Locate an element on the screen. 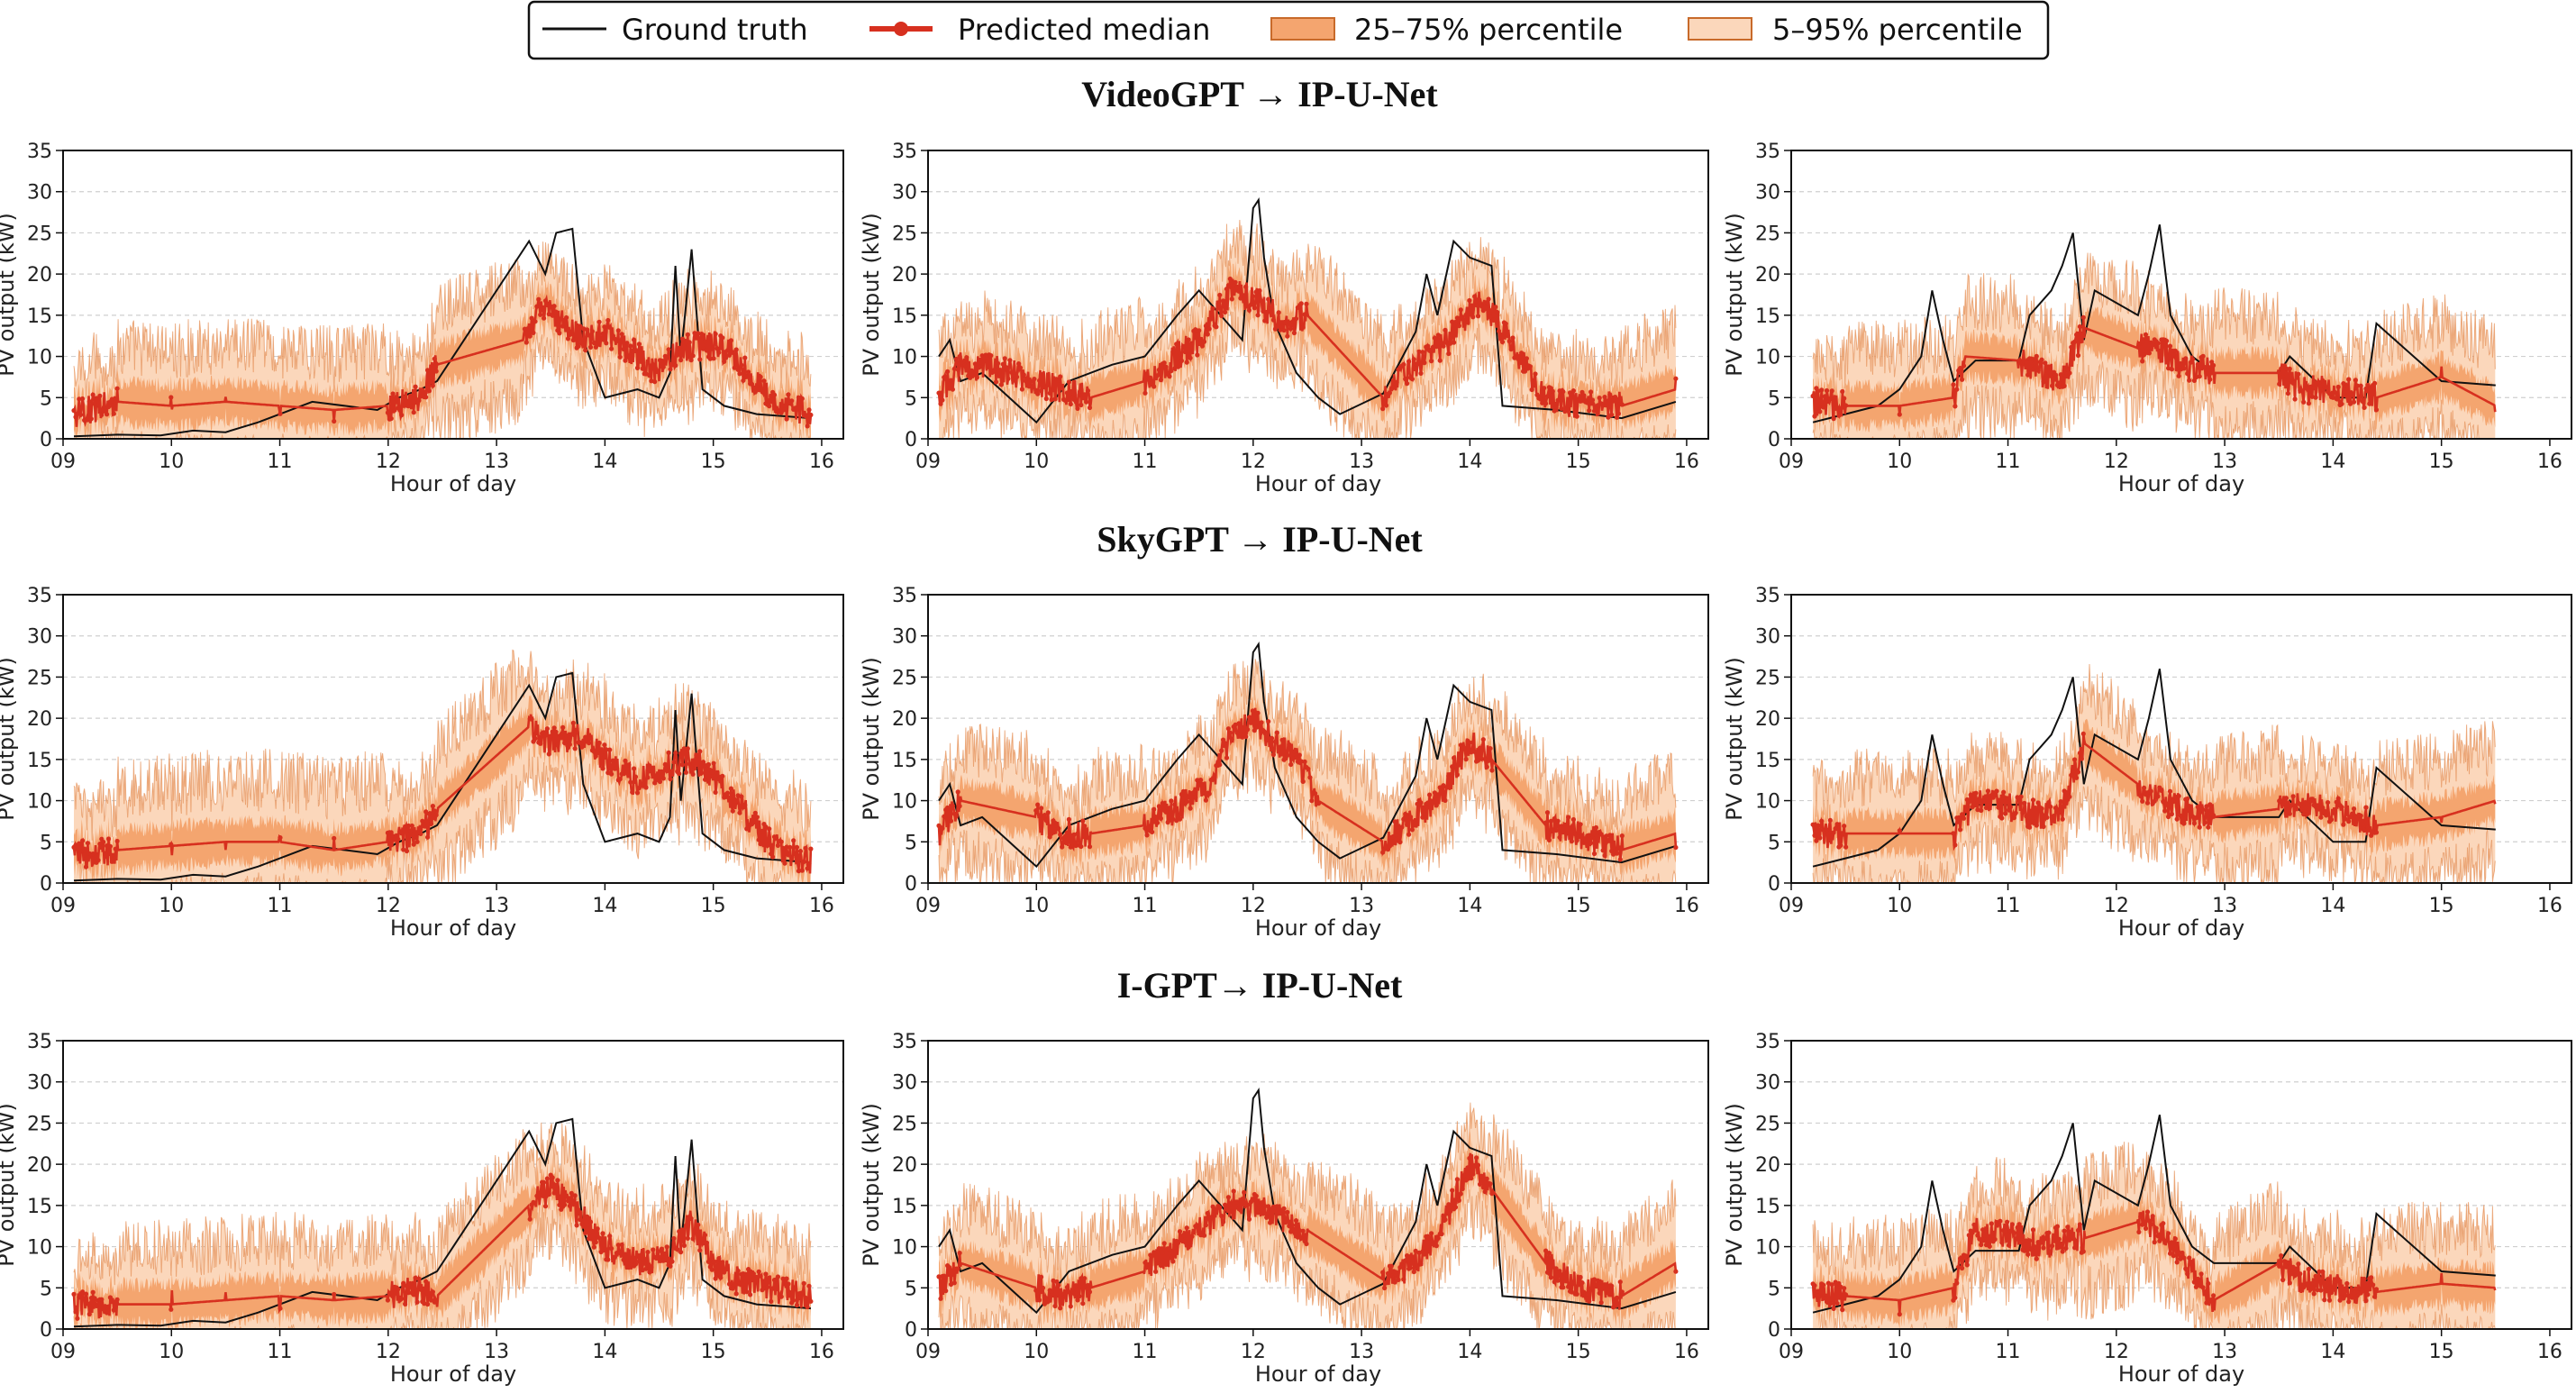 The height and width of the screenshot is (1393, 2576). y-tick-label: 10 is located at coordinates (39, 1248).